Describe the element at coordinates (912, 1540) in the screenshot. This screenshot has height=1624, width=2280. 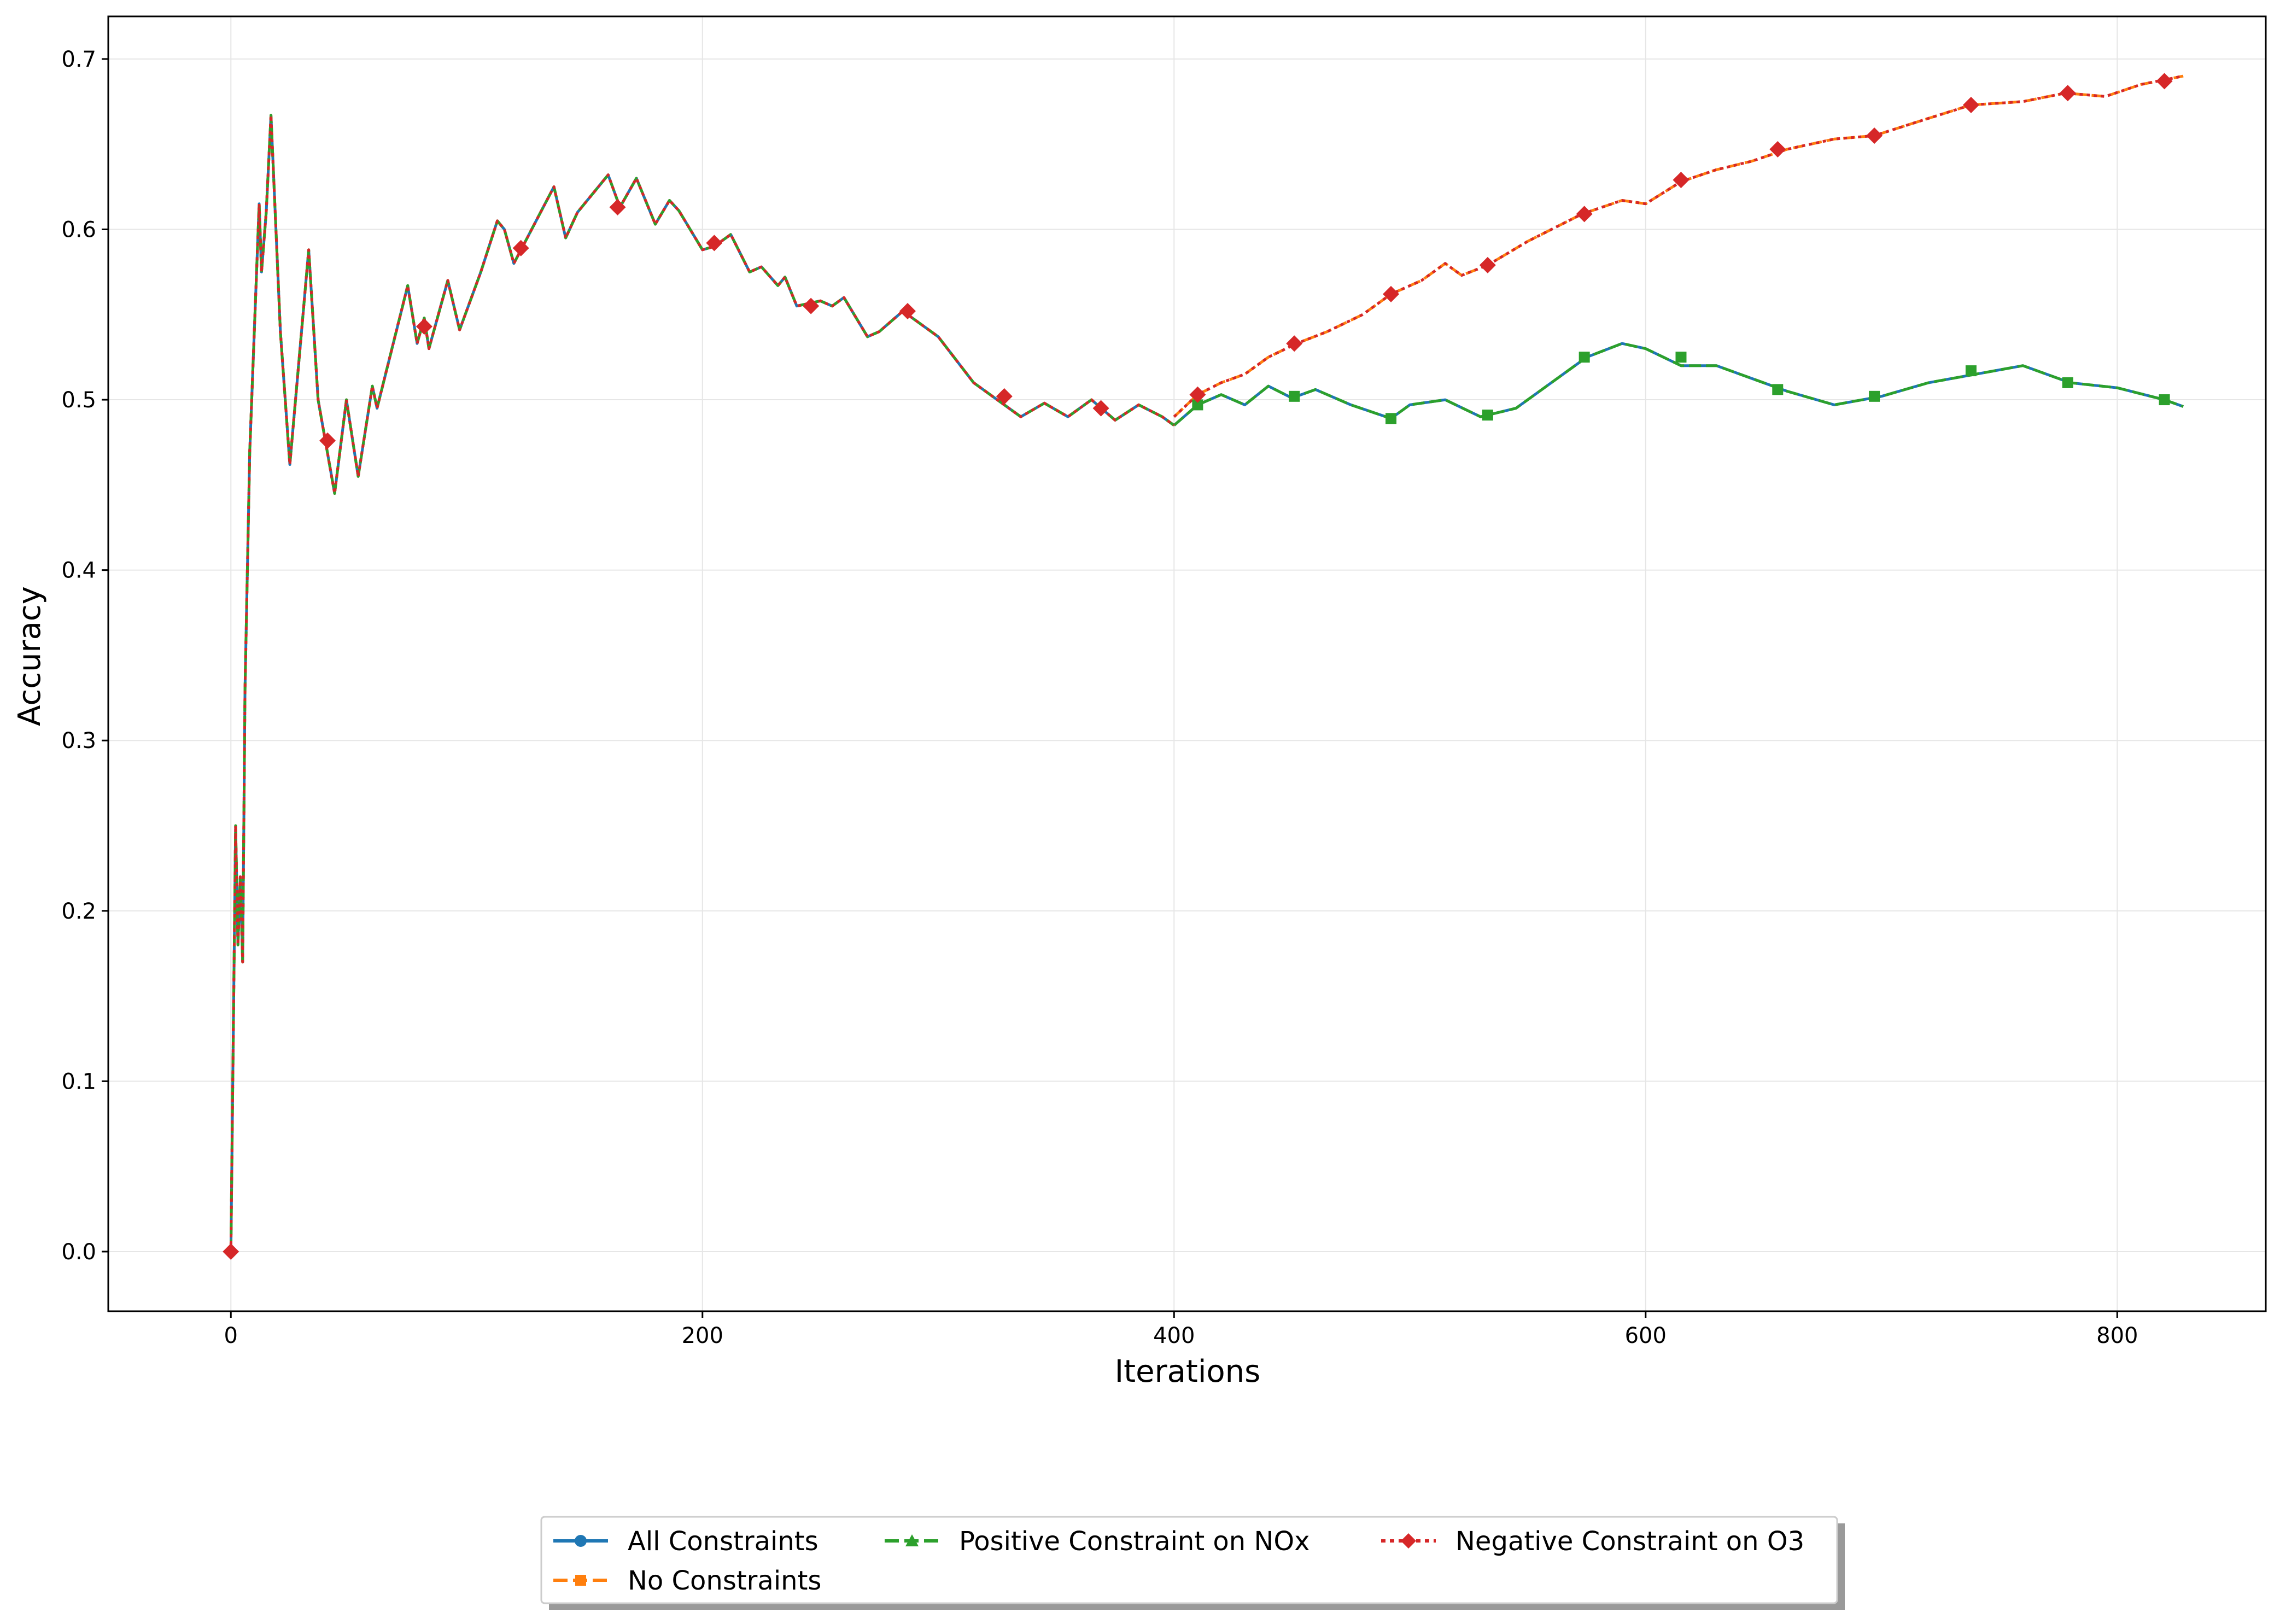
I see `legend-marker-positive-constraint-on-nox` at that location.